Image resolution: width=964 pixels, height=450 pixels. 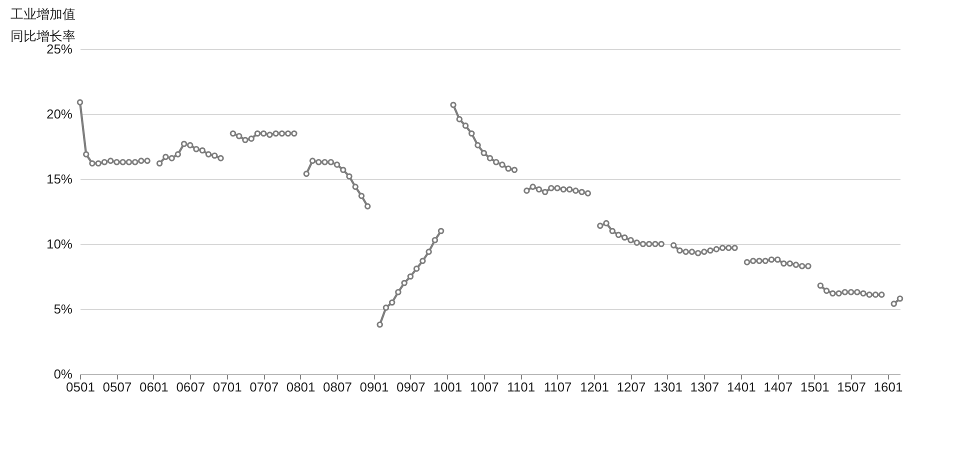 What do you see at coordinates (264, 387) in the screenshot?
I see `x-tick-label: 0707` at bounding box center [264, 387].